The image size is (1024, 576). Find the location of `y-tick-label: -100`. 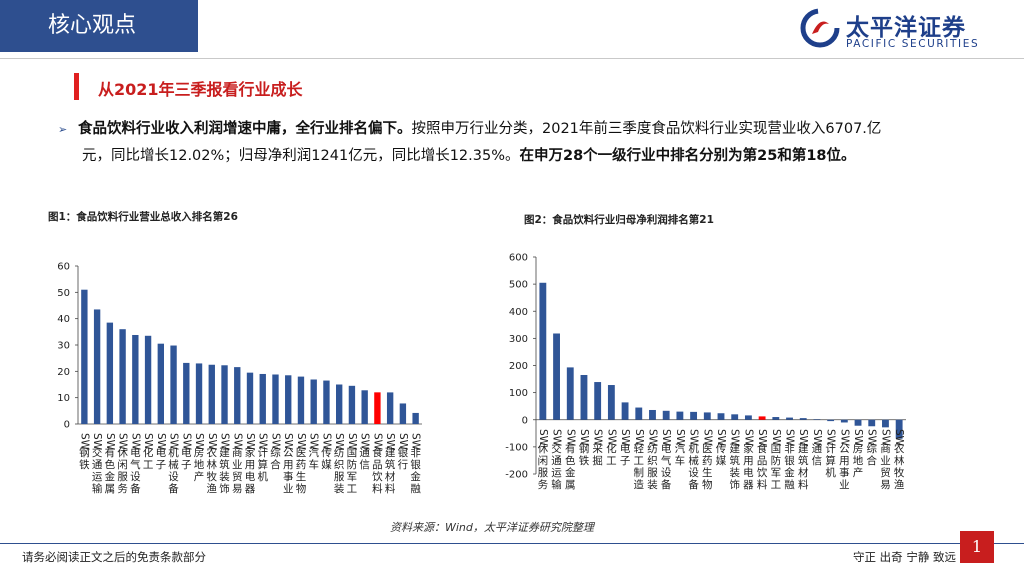

y-tick-label: -100 is located at coordinates (516, 447).